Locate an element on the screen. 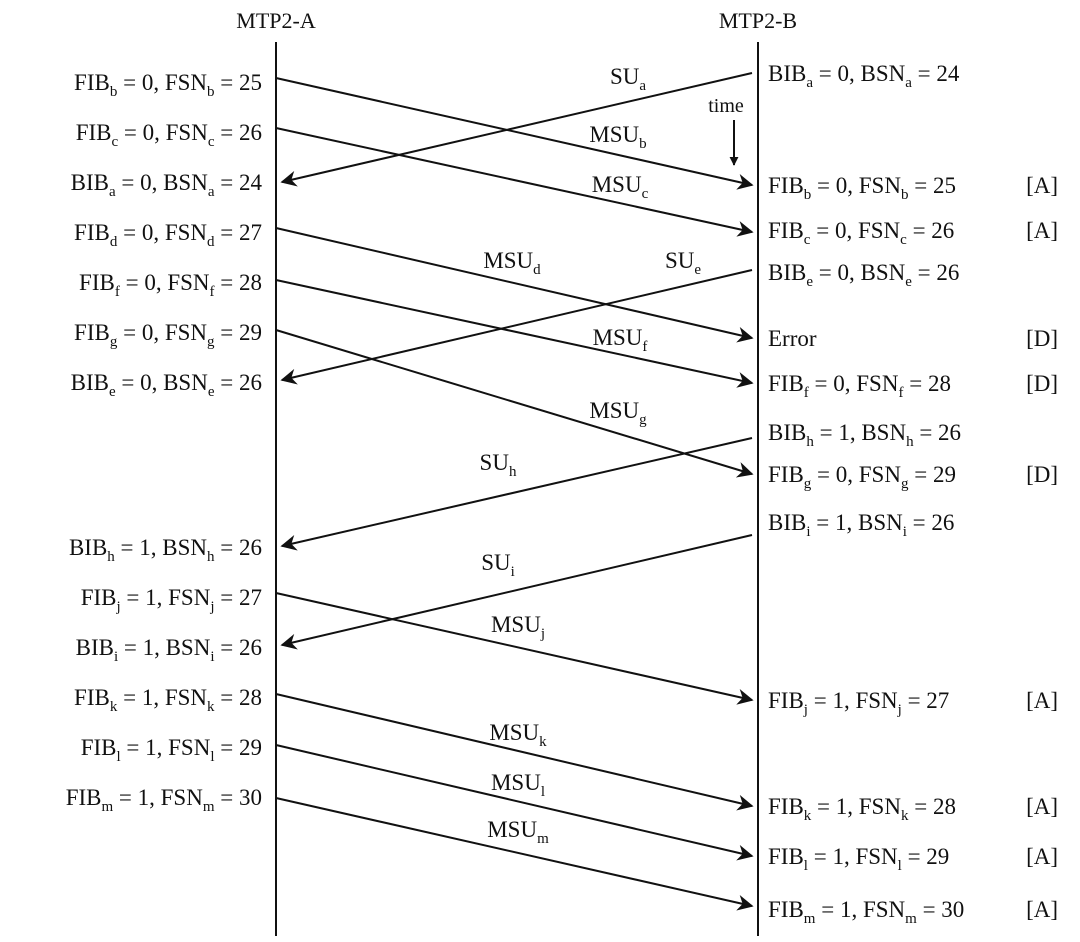 The image size is (1080, 942). message-label: SUh is located at coordinates (498, 465).